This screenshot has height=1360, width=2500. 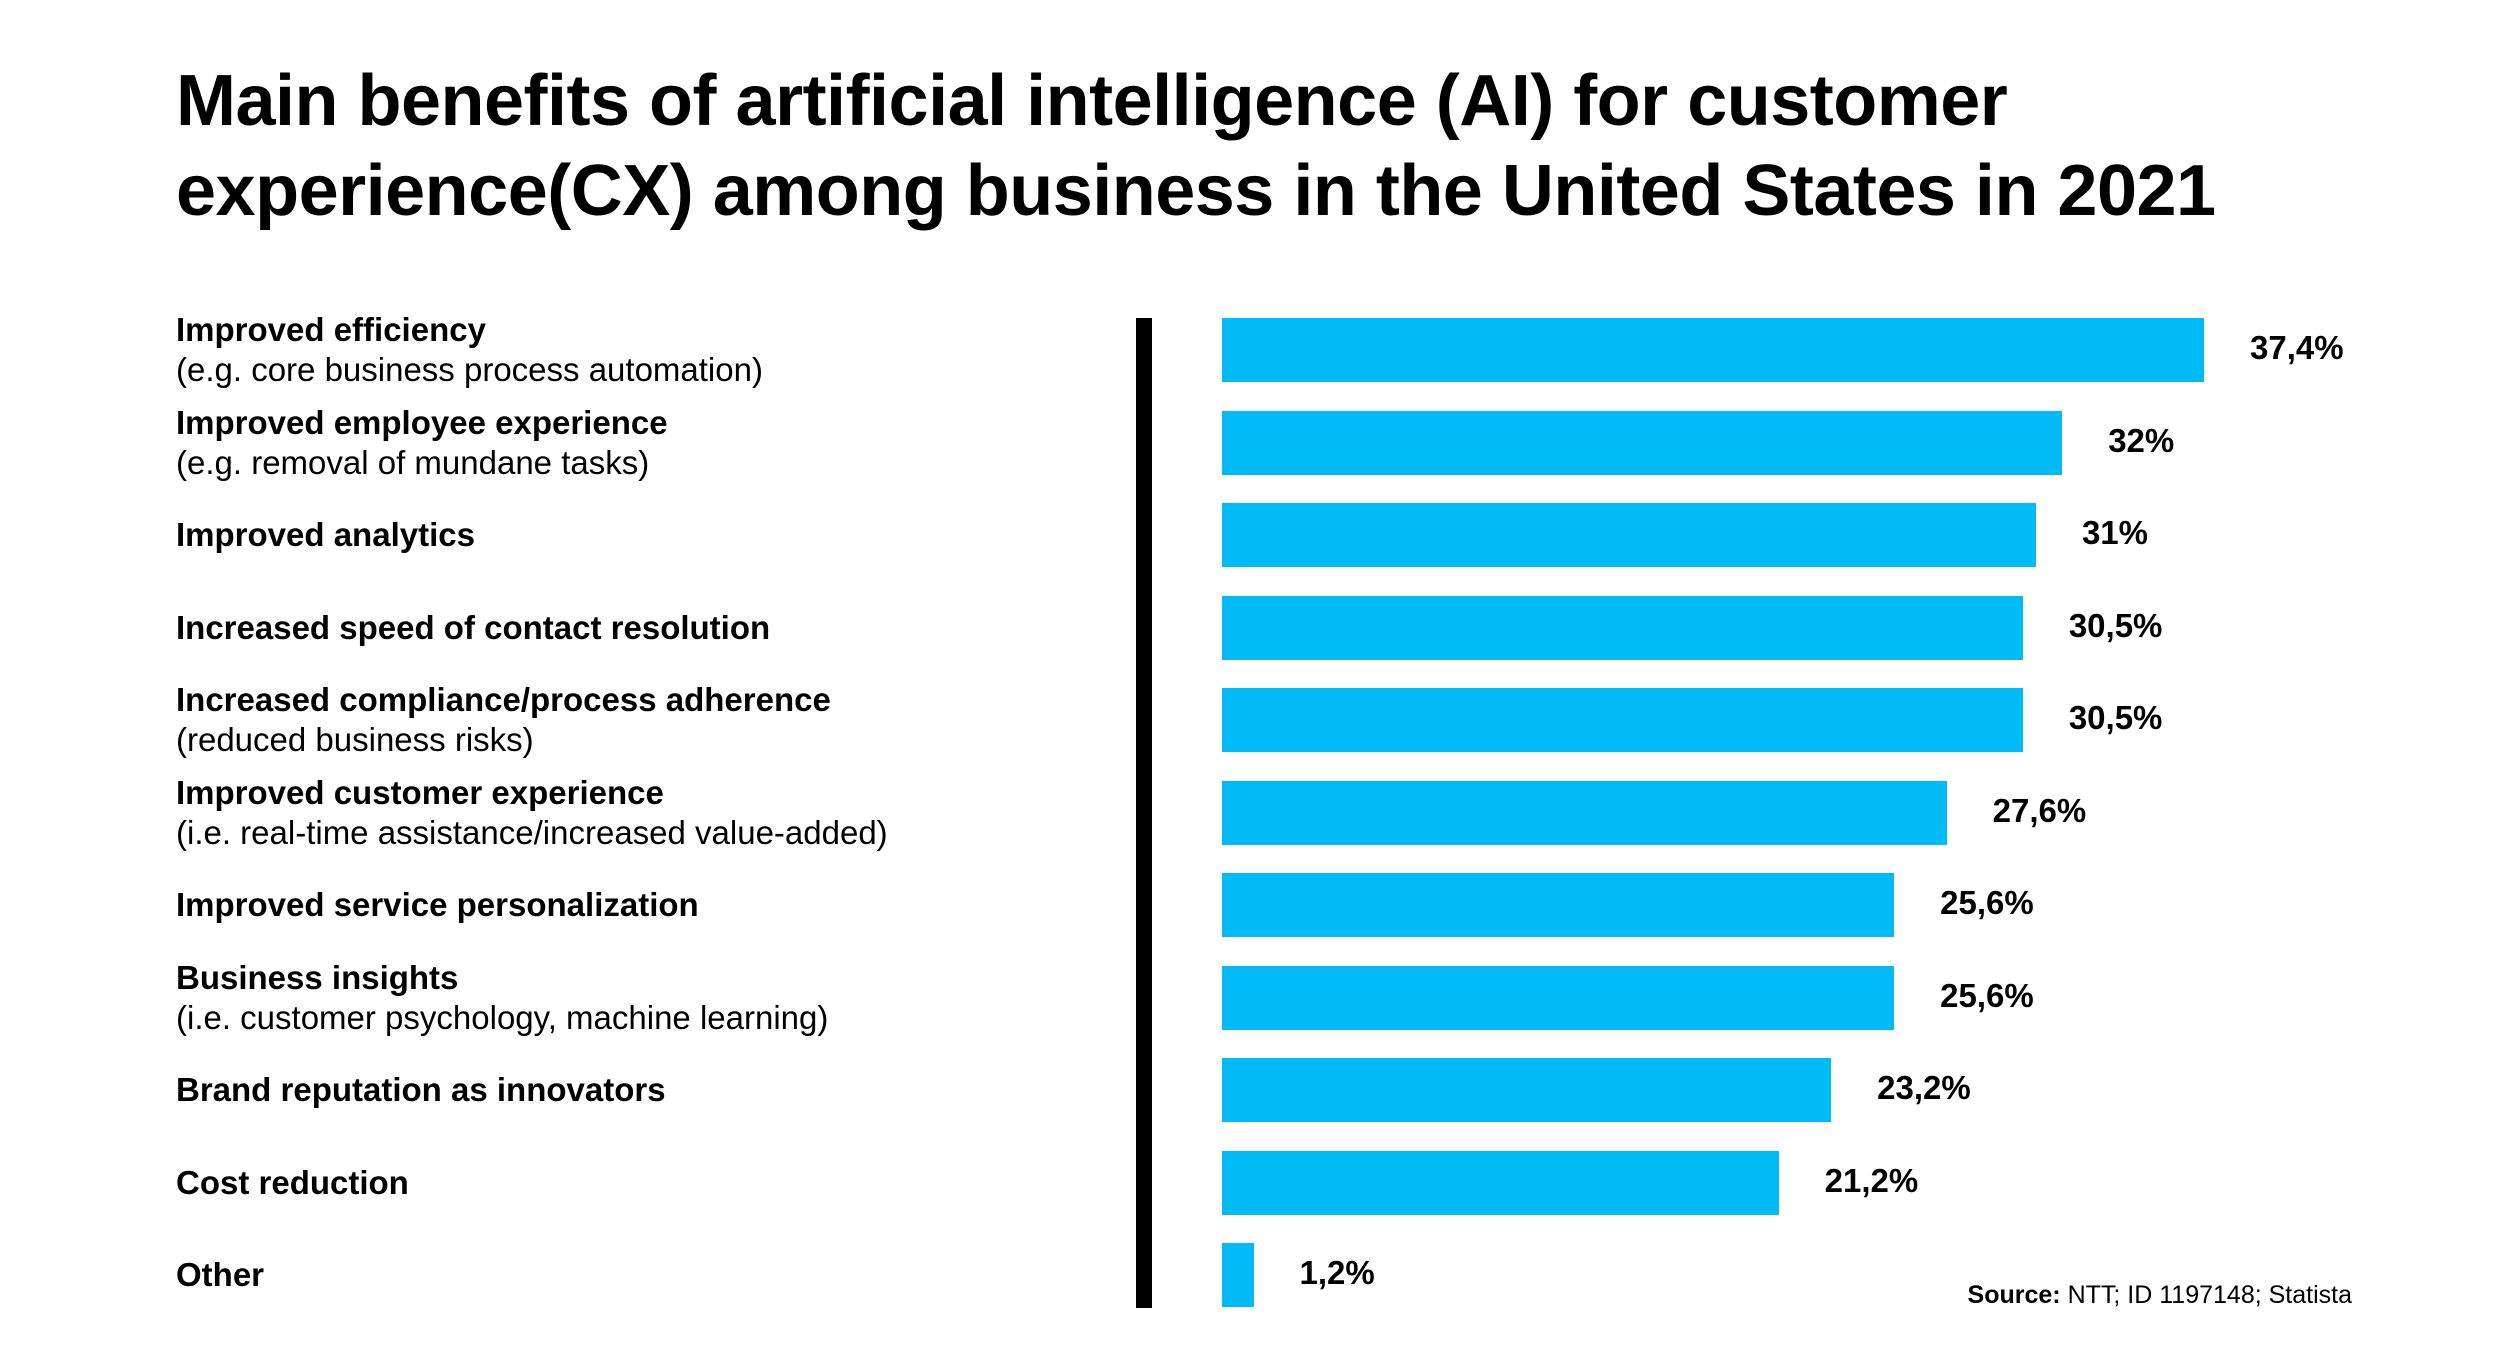 I want to click on category-label: Brand reputation as innovators, so click(x=636, y=1090).